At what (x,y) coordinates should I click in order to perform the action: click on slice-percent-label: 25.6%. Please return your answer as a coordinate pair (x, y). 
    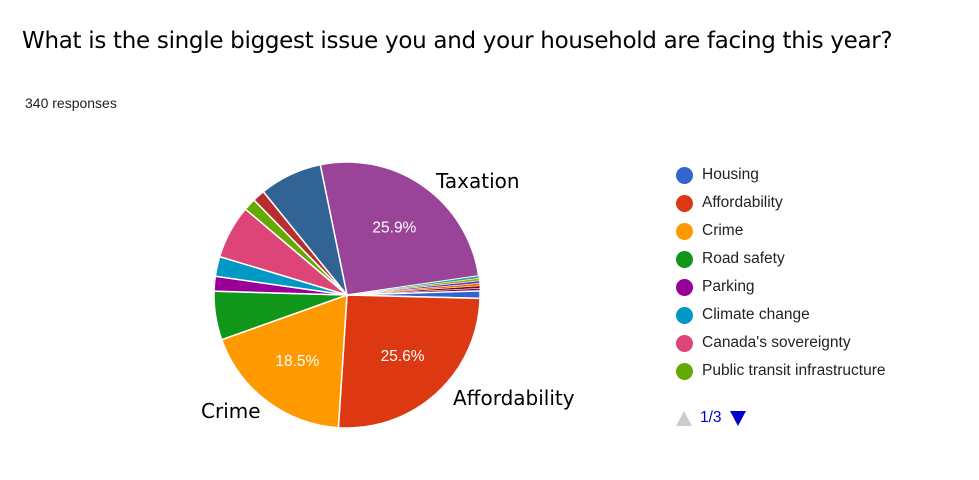
    Looking at the image, I should click on (403, 356).